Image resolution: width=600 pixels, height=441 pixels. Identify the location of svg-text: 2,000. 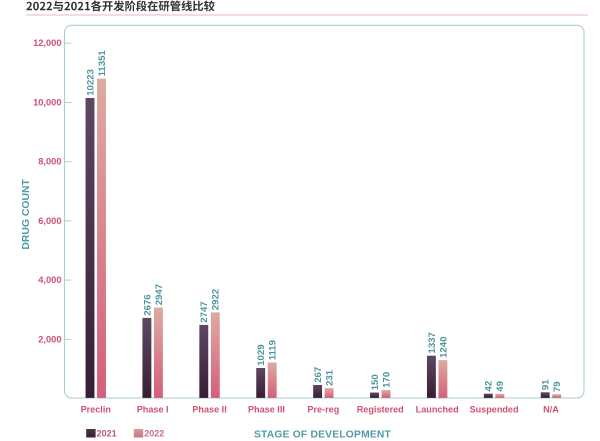
(49, 339).